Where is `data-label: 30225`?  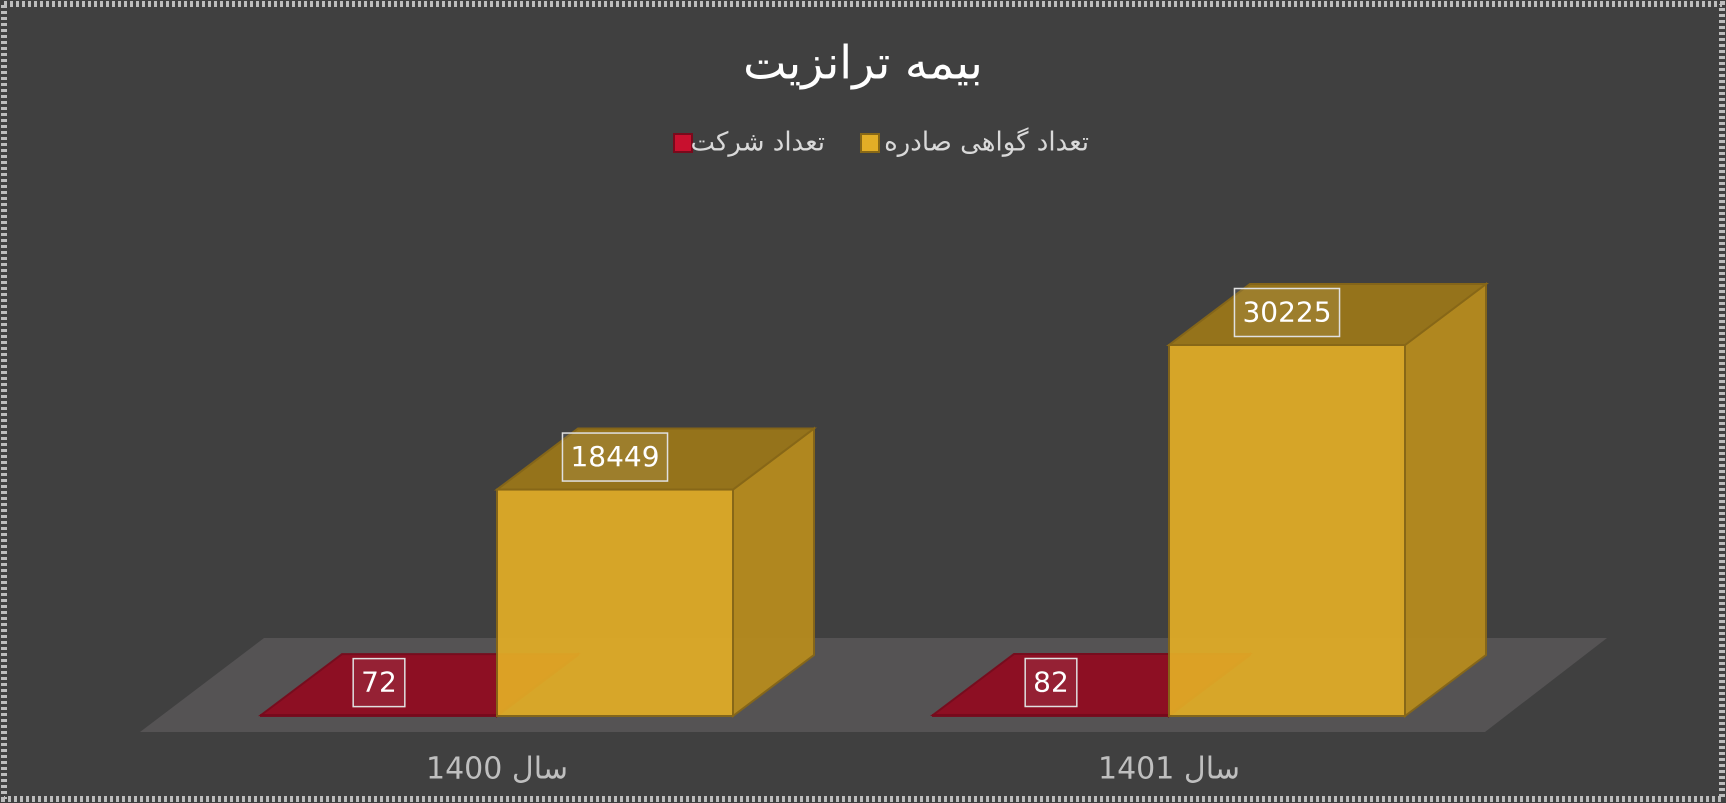
data-label: 30225 is located at coordinates (1286, 312).